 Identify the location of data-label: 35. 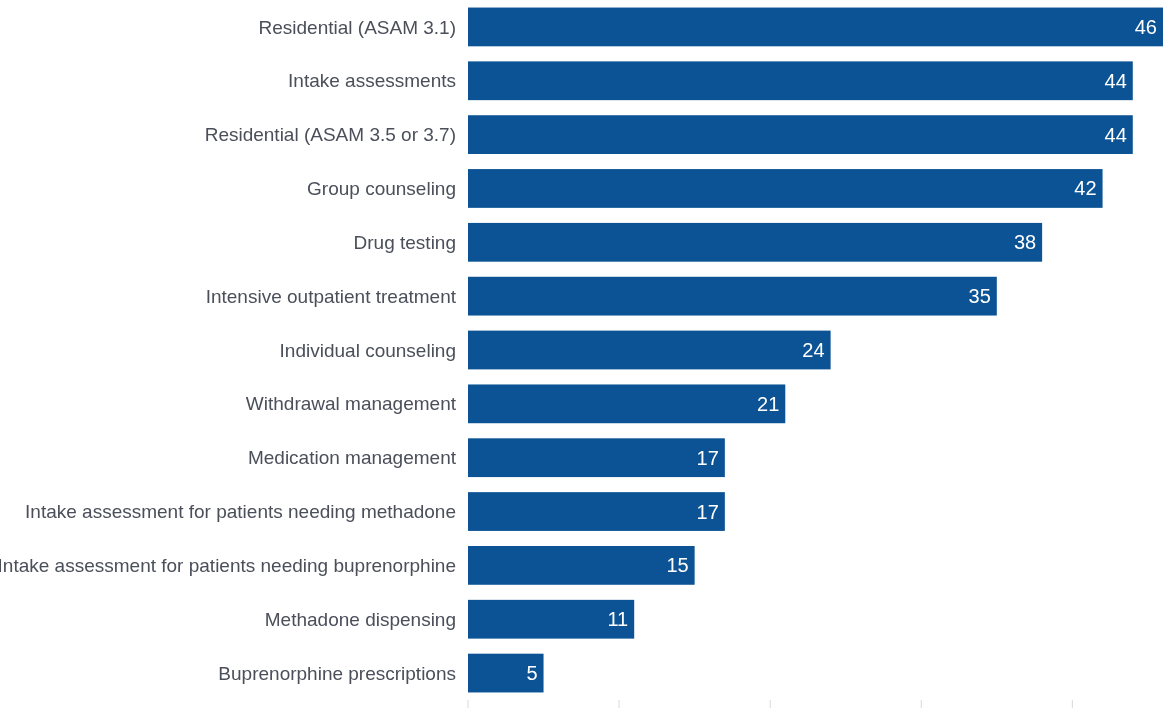
(979, 296).